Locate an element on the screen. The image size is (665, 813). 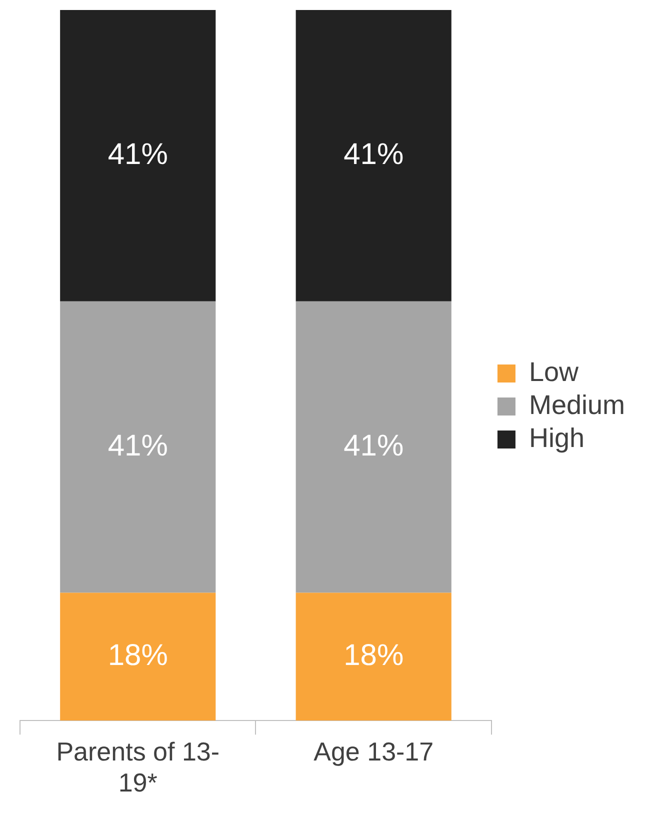
legend-label: Medium is located at coordinates (576, 405).